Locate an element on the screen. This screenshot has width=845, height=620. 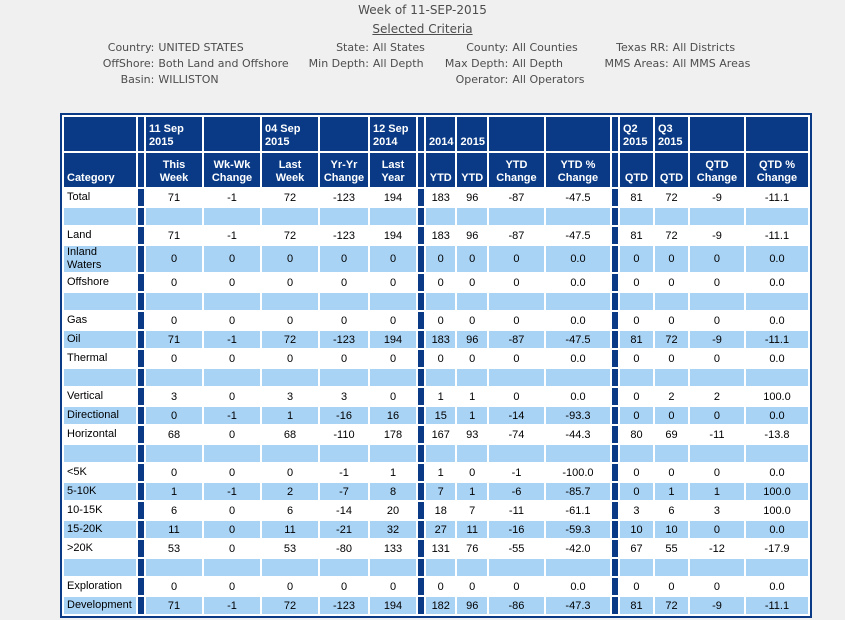
value-cell: 20 is located at coordinates (393, 510).